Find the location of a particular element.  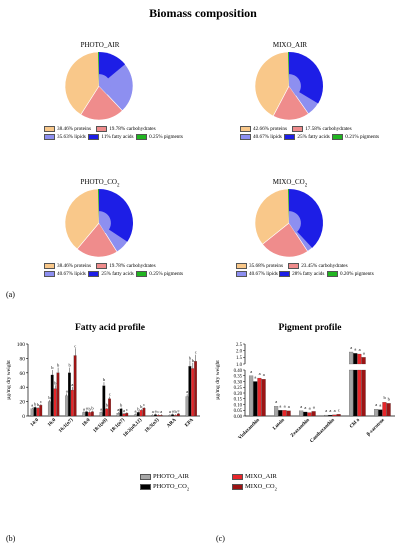

x-tick-label: 16:1(n7) is located at coordinates (66, 426).